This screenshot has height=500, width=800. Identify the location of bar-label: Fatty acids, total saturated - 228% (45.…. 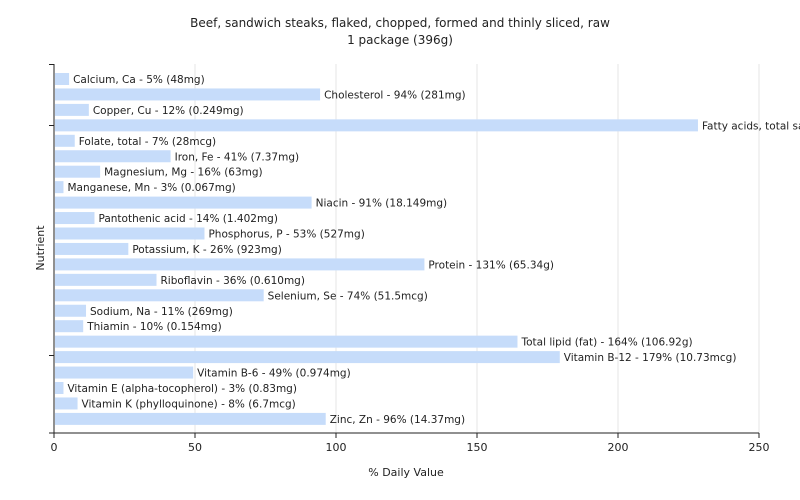
(751, 126).